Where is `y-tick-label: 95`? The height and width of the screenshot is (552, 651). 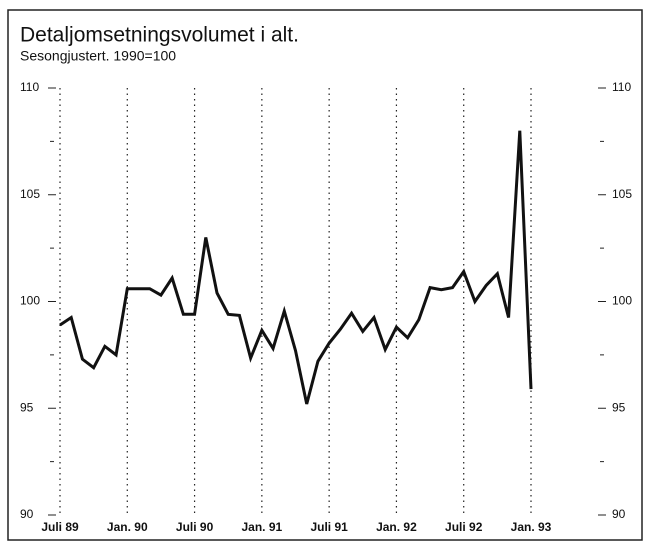
y-tick-label: 95 is located at coordinates (27, 407).